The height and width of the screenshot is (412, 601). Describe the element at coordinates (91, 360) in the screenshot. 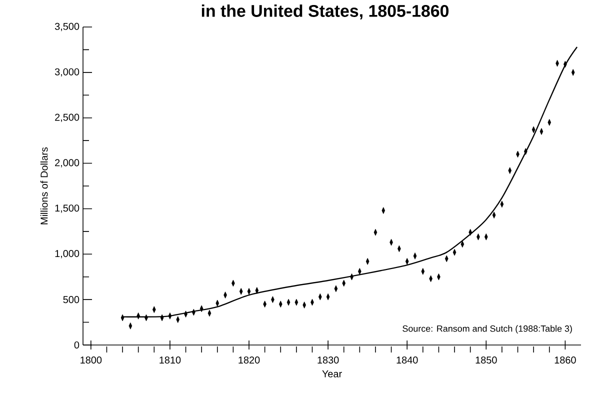

I see `x-tick-label: 1800` at that location.